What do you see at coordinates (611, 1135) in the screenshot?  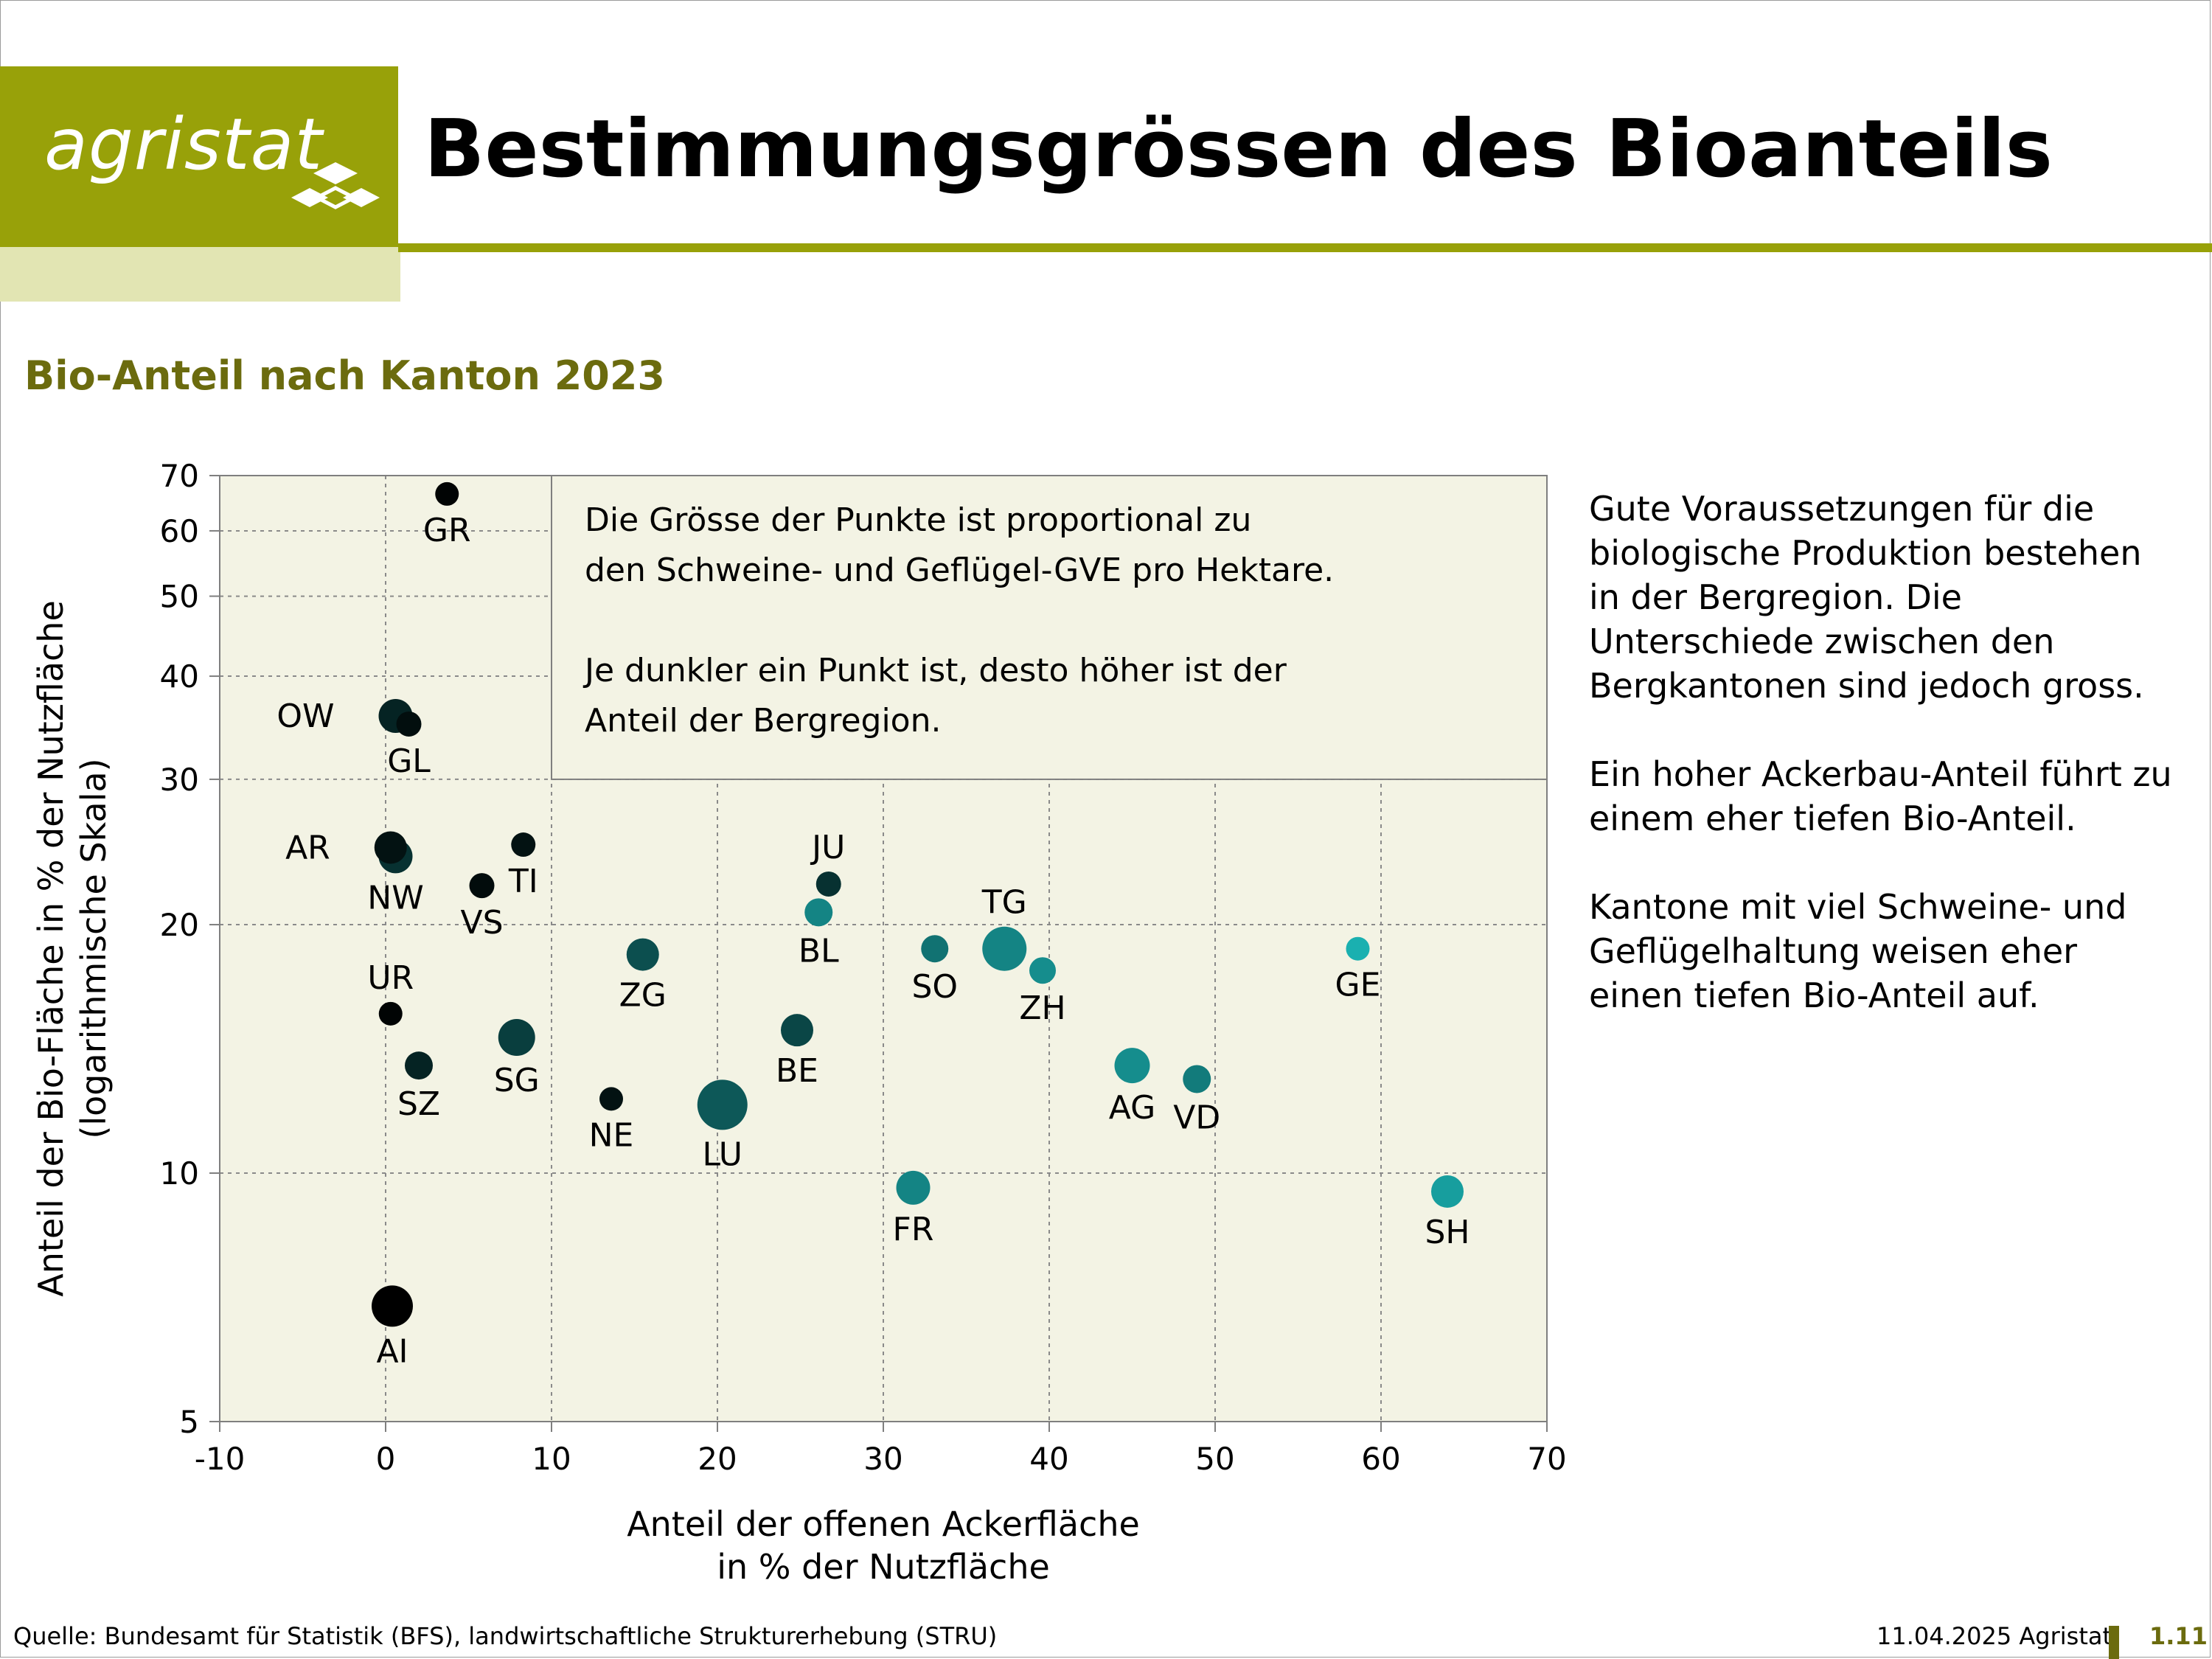 I see `label-ne: NE` at bounding box center [611, 1135].